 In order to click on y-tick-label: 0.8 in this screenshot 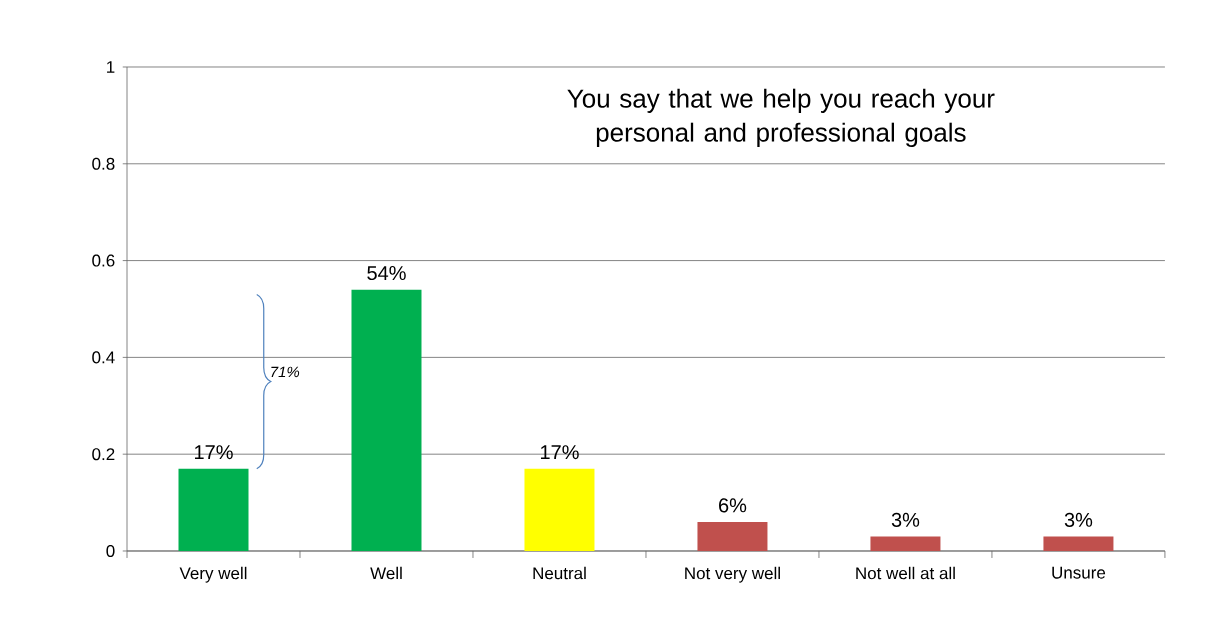, I will do `click(103, 163)`.